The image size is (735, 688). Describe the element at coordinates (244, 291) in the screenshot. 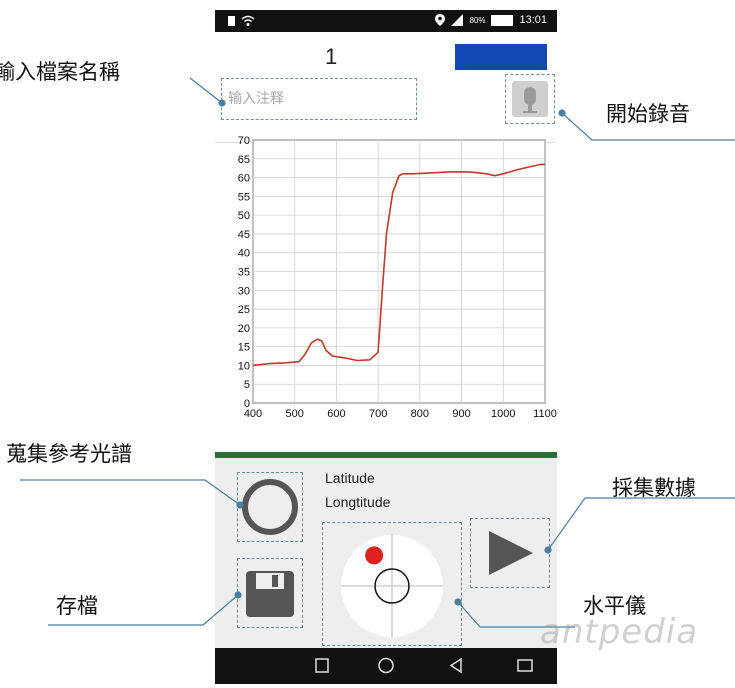

I see `y-tick-label: 30` at that location.